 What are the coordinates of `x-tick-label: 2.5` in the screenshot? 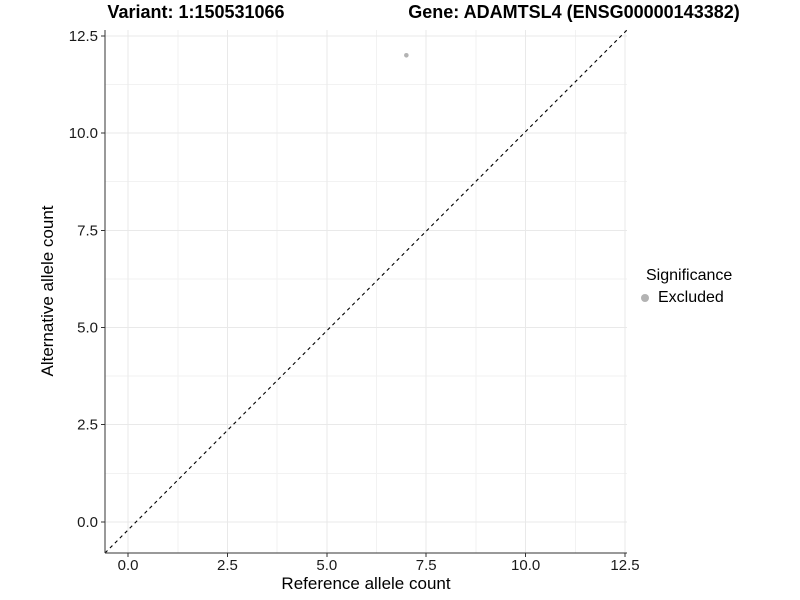 It's located at (227, 565).